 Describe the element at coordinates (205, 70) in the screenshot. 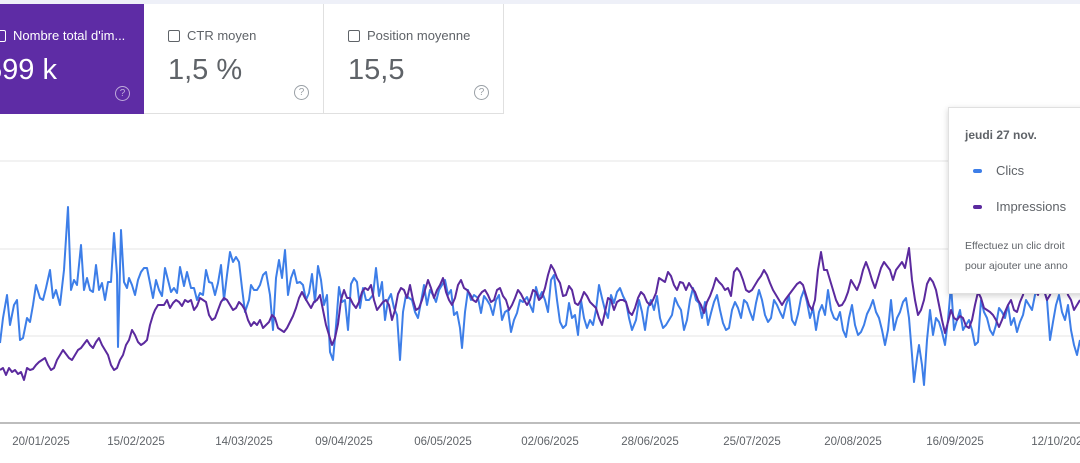

I see `metric-value: 1,5 %` at that location.